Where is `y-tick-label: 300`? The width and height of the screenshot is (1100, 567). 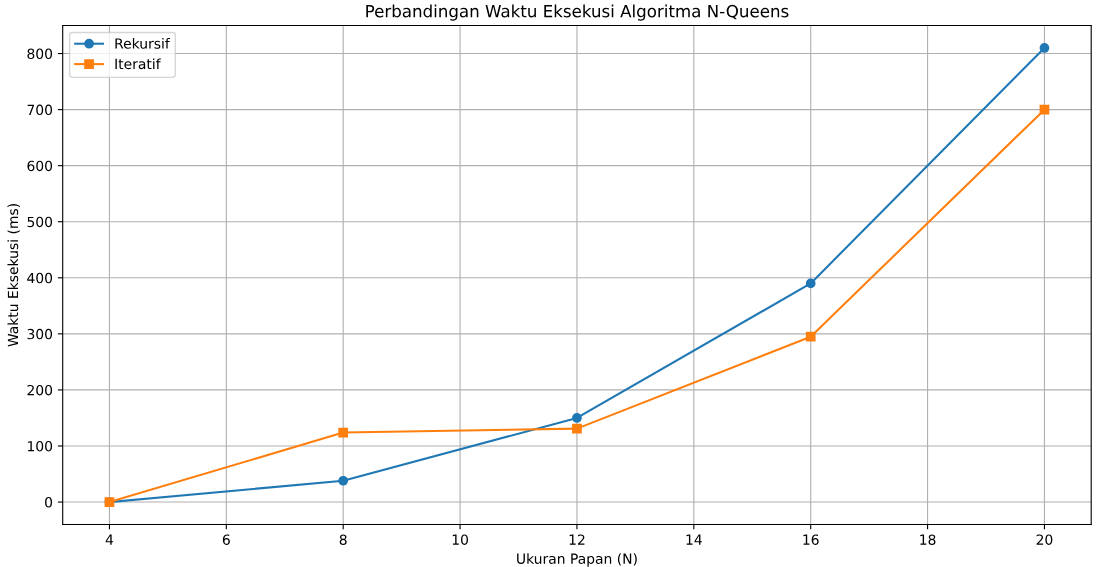
y-tick-label: 300 is located at coordinates (40, 334).